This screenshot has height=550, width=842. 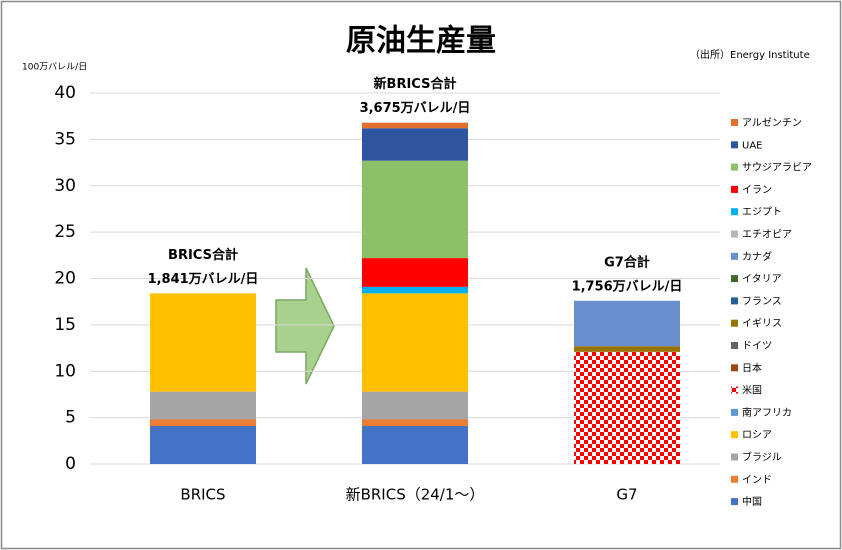 What do you see at coordinates (305, 326) in the screenshot?
I see `arrow` at bounding box center [305, 326].